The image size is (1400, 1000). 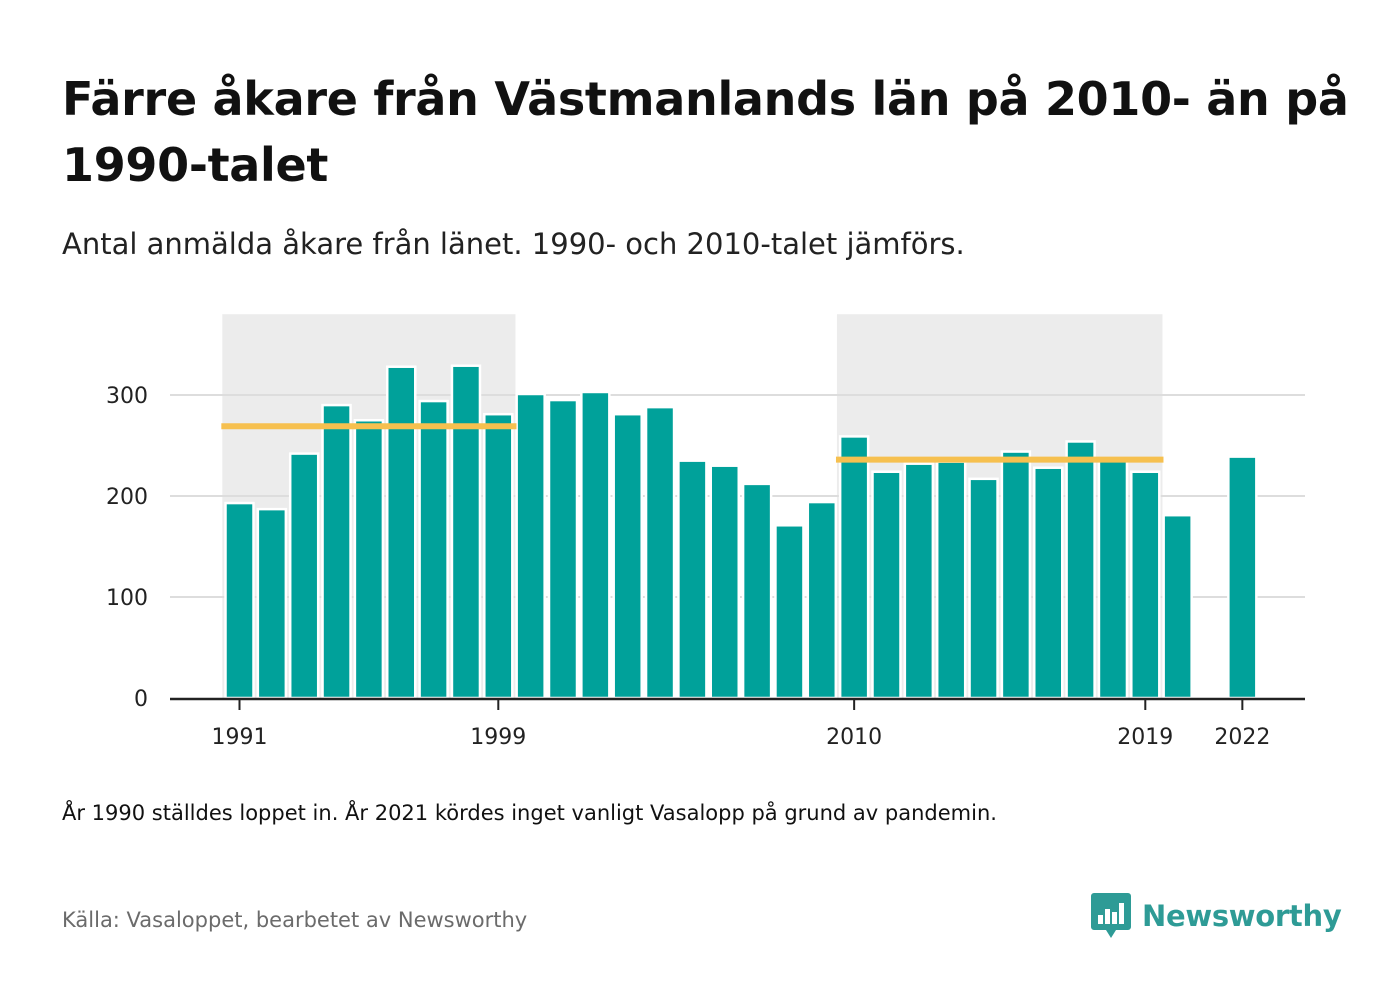 I want to click on bar-1999, so click(x=498, y=556).